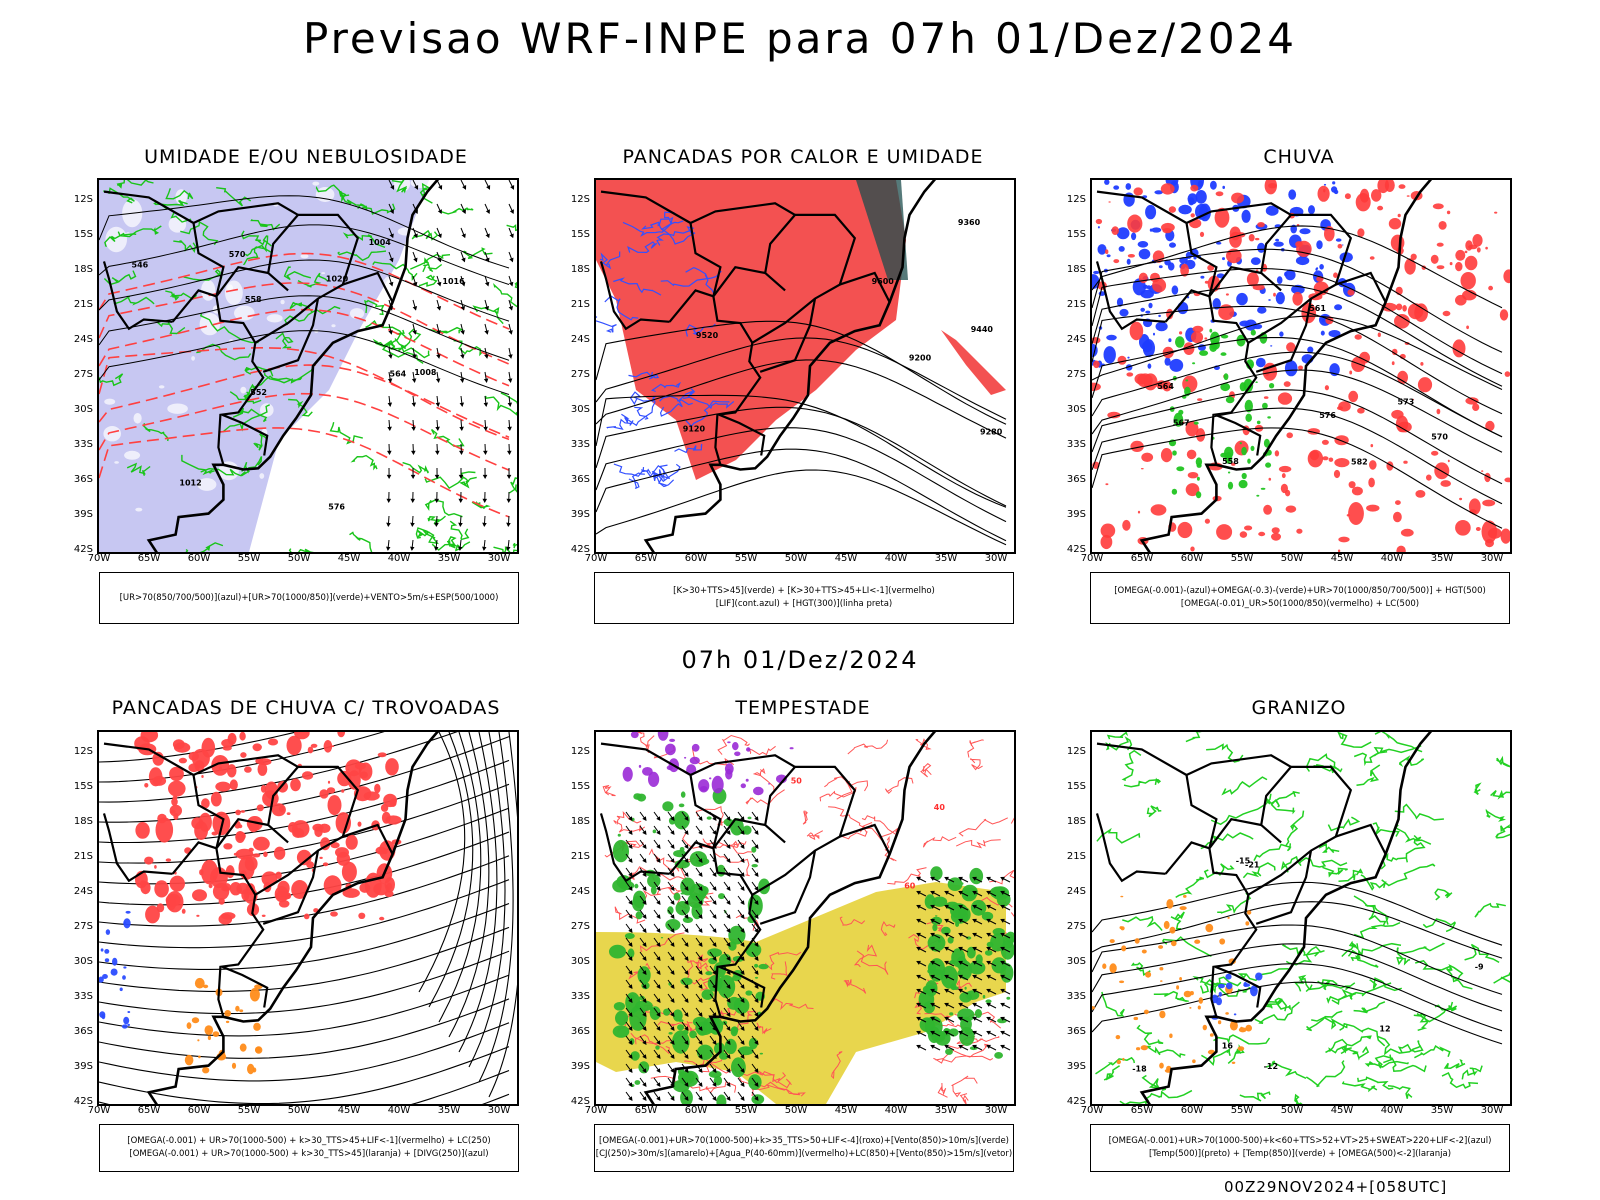  I want to click on contour-label: 9280, so click(991, 432).